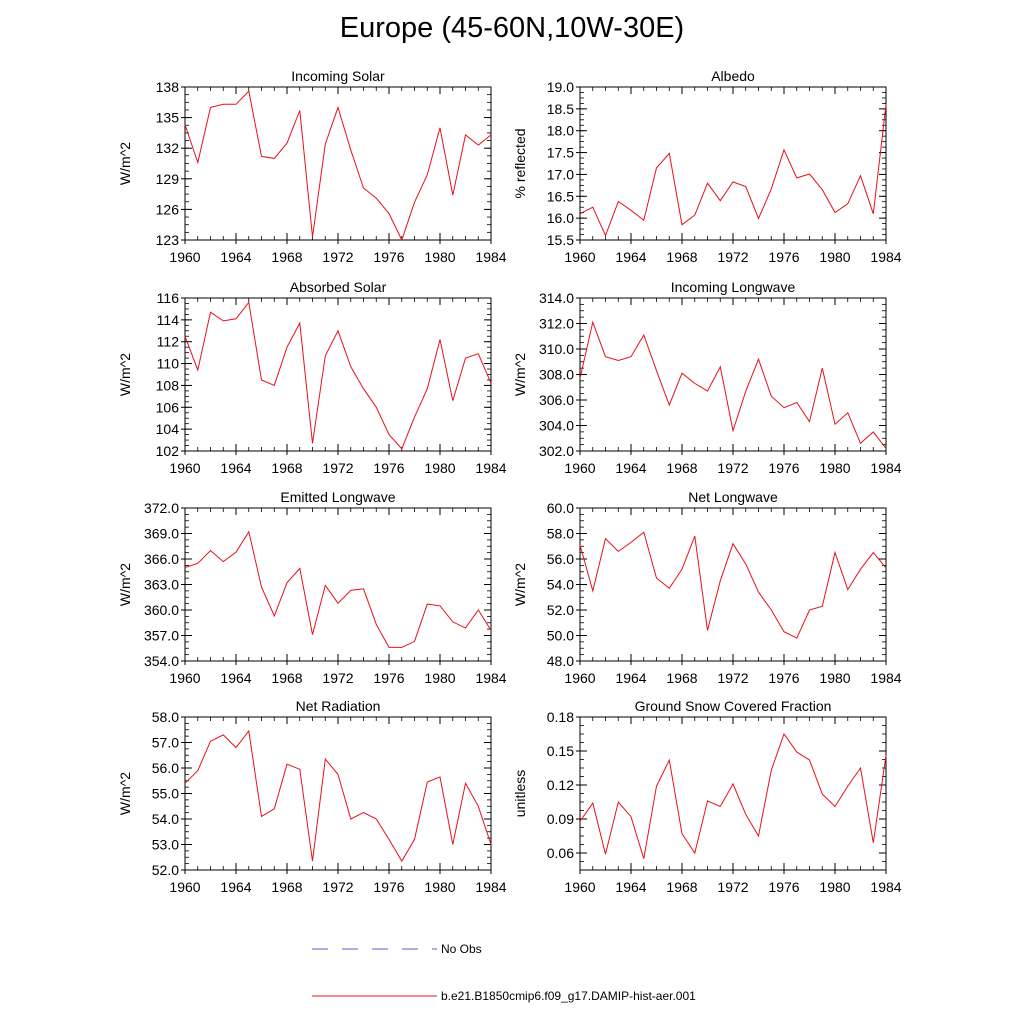 The height and width of the screenshot is (1024, 1024). Describe the element at coordinates (161, 508) in the screenshot. I see `y-tick-label: 372.0` at that location.